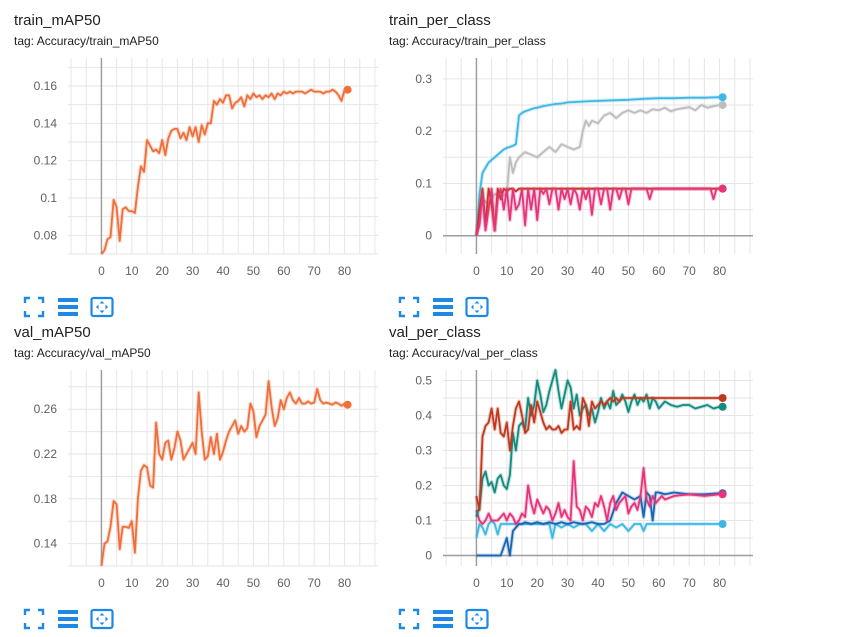 This screenshot has height=637, width=862. What do you see at coordinates (224, 172) in the screenshot?
I see `series-smoothing-halo` at bounding box center [224, 172].